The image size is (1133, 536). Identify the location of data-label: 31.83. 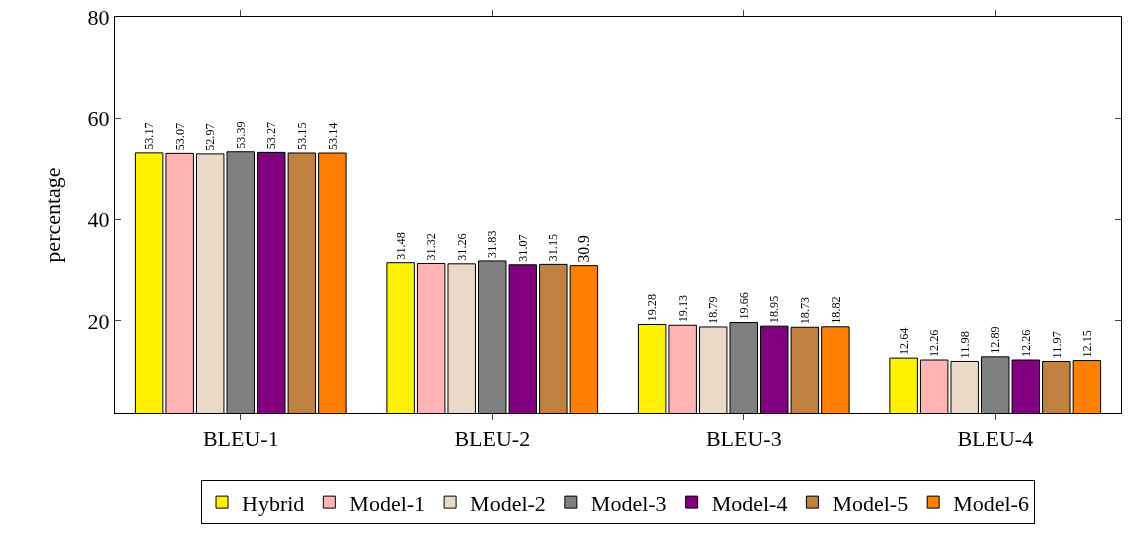
(492, 244).